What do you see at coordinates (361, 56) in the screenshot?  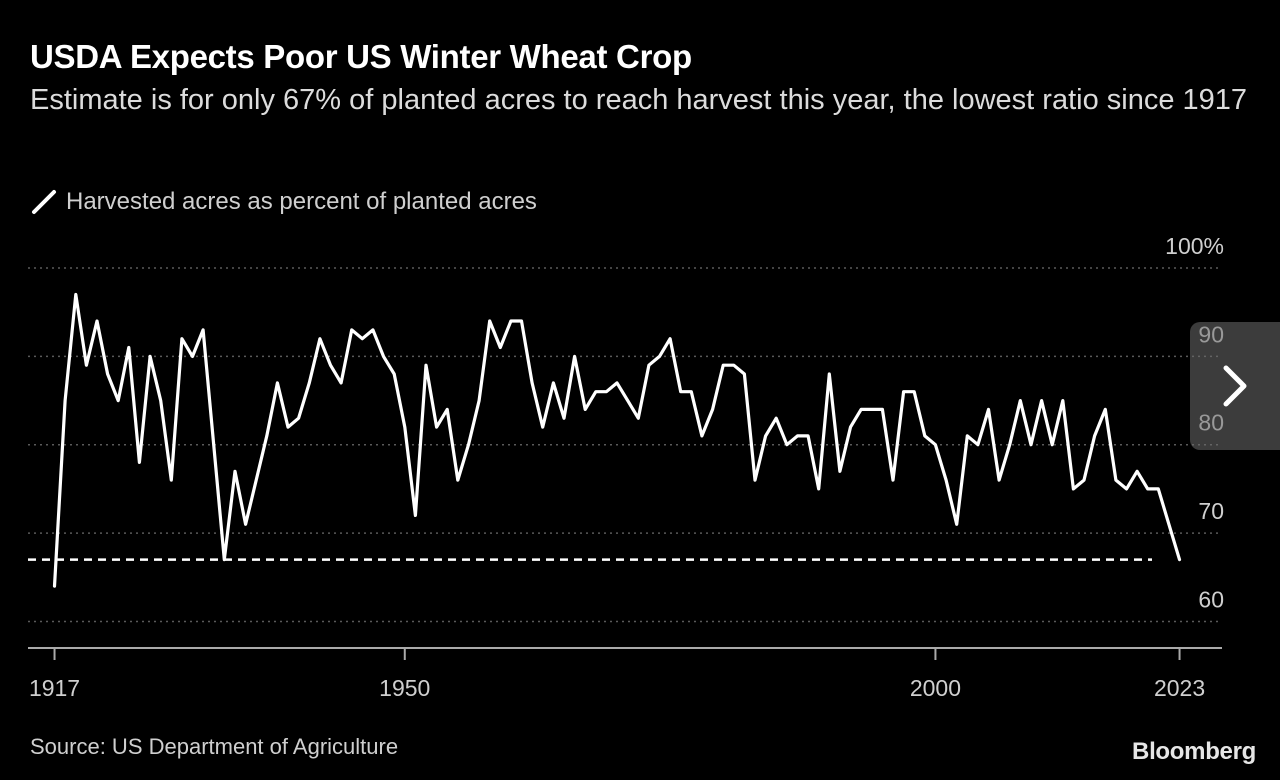 I see `chart-title: USDA Expects Poor US Winter Wheat Crop` at bounding box center [361, 56].